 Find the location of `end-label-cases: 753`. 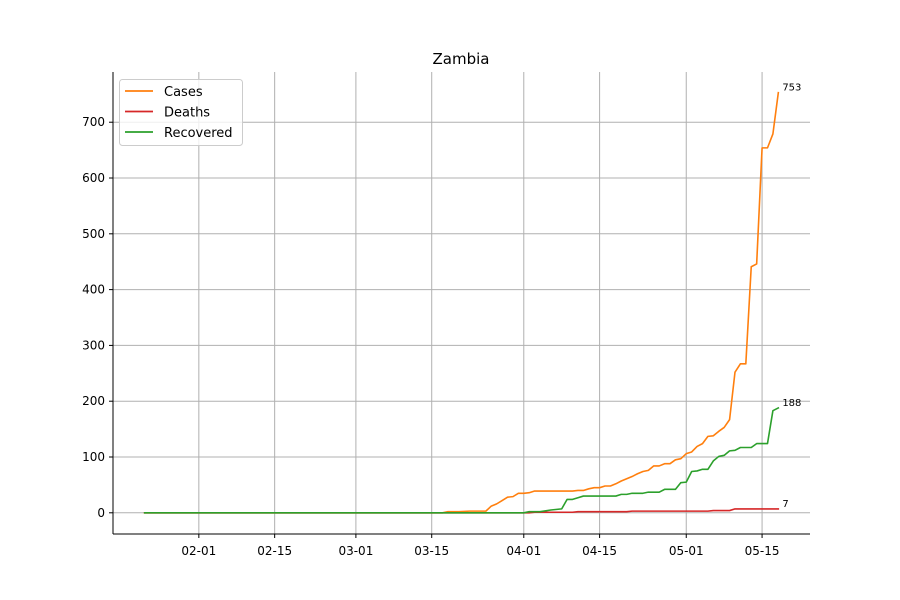

end-label-cases: 753 is located at coordinates (791, 88).